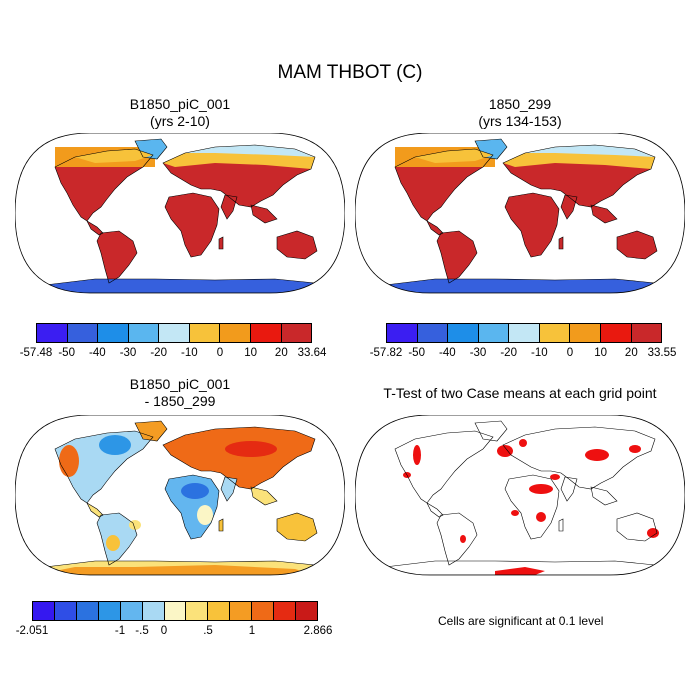 The image size is (700, 700). What do you see at coordinates (180, 401) in the screenshot?
I see `panel-3-title-line2: - 1850_299` at bounding box center [180, 401].